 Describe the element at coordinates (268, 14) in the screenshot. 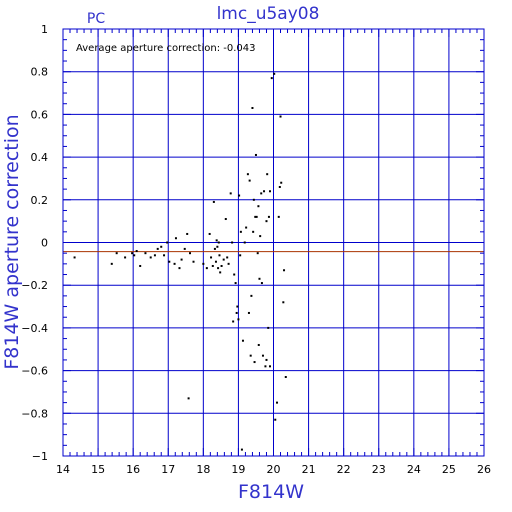

I see `chart-title: lmc_u5ay08` at that location.